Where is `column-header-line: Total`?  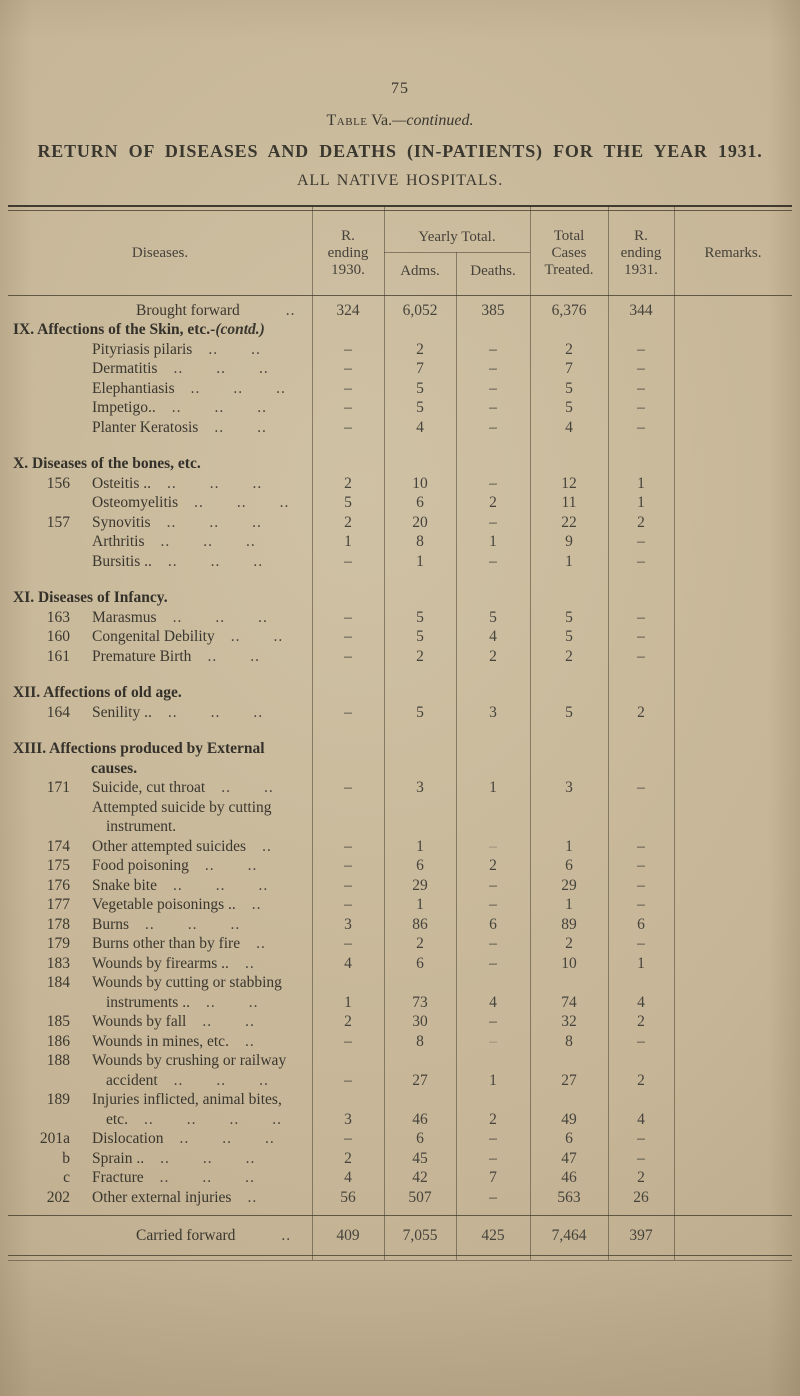
column-header-line: Total is located at coordinates (569, 236).